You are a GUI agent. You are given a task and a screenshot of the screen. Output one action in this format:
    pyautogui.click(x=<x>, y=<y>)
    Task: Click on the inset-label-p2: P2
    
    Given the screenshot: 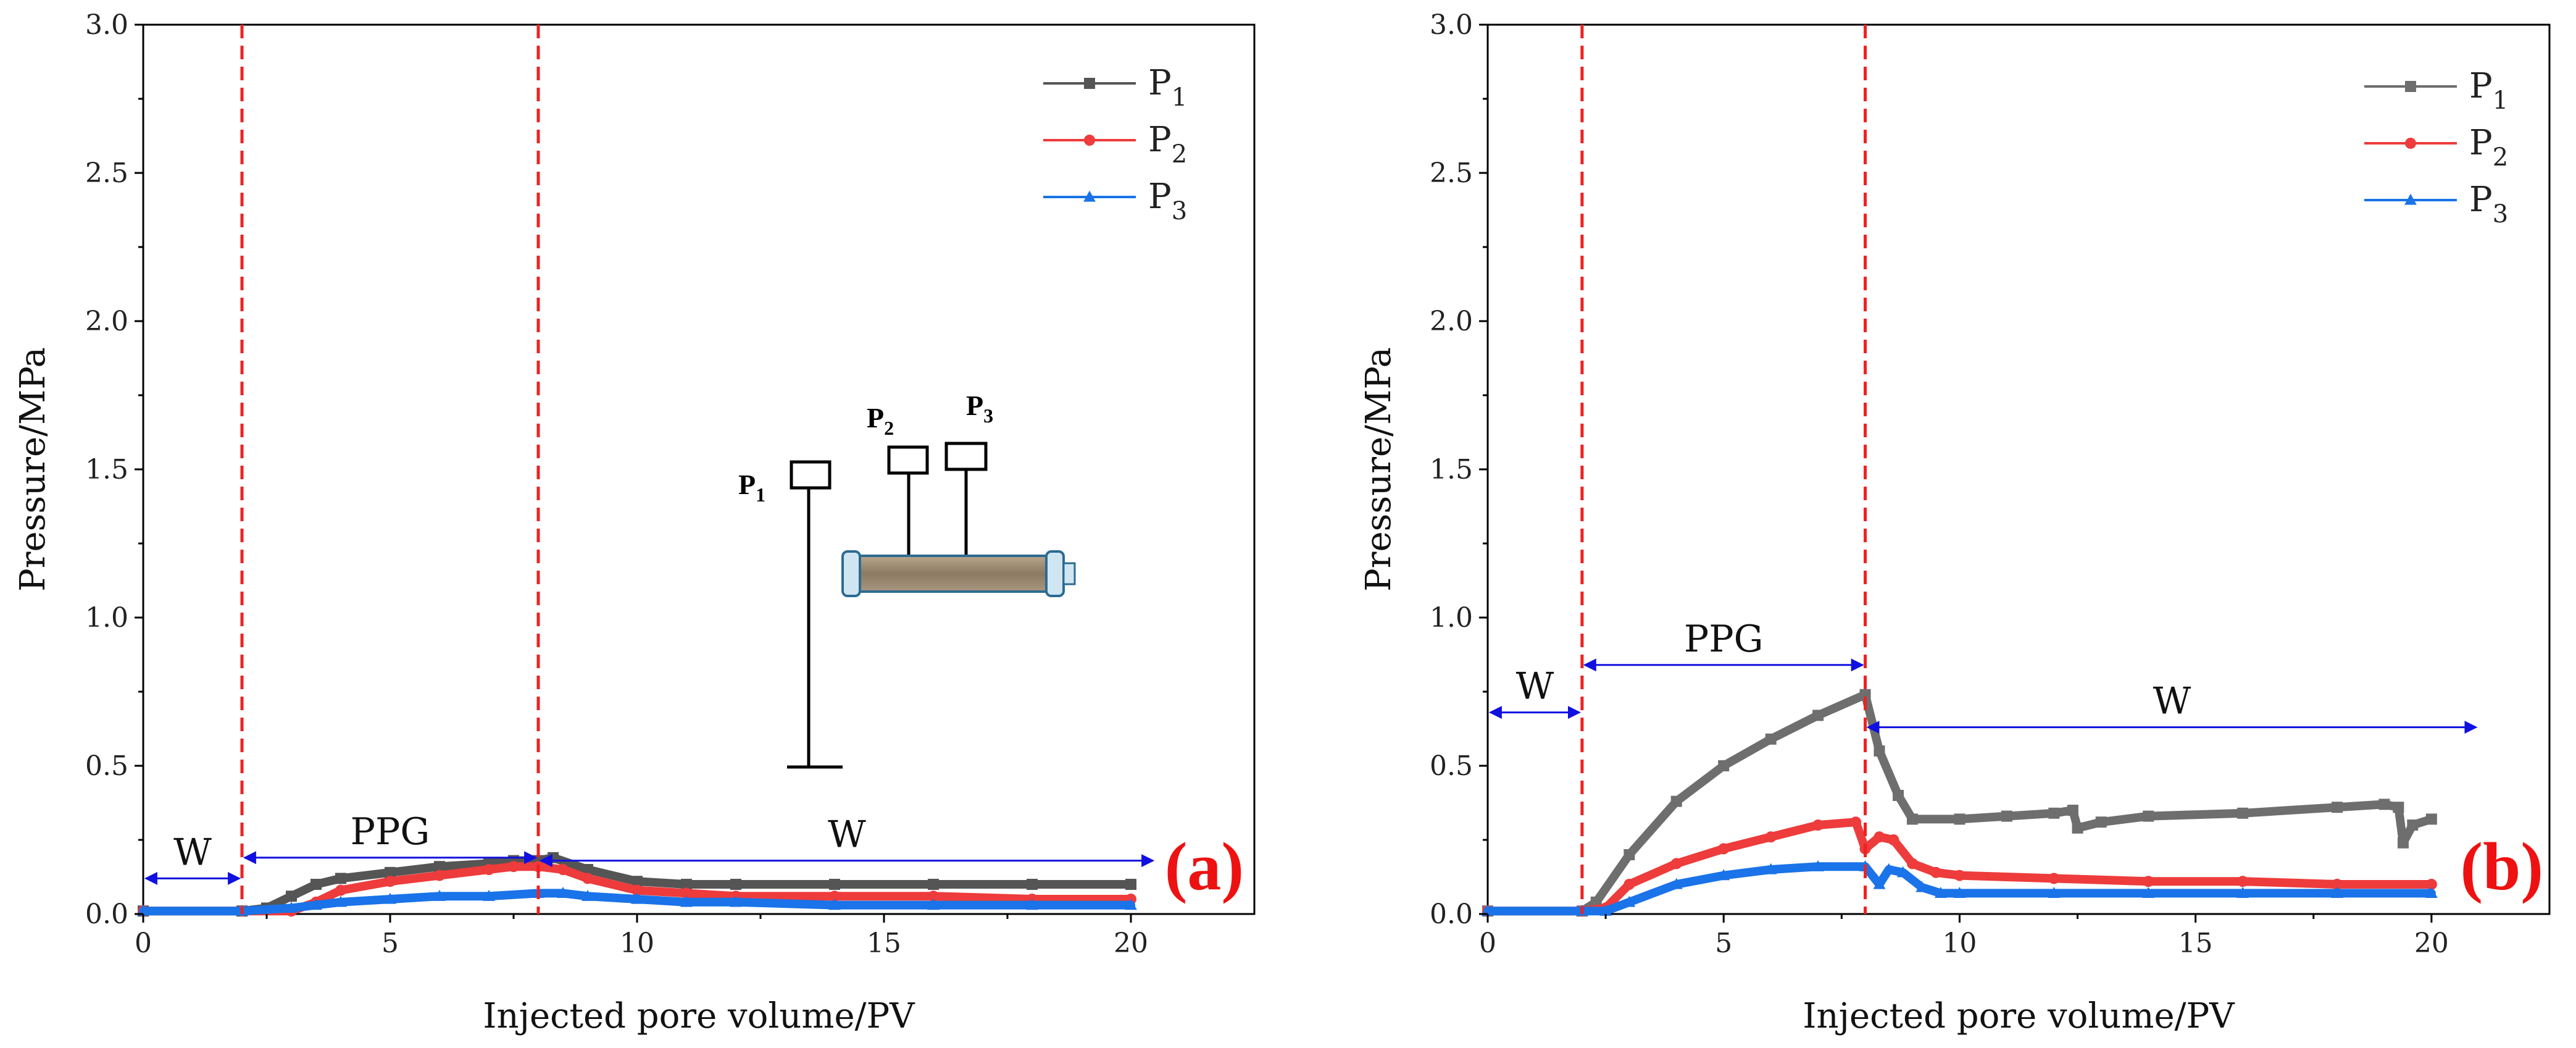 What is the action you would take?
    pyautogui.click(x=881, y=420)
    